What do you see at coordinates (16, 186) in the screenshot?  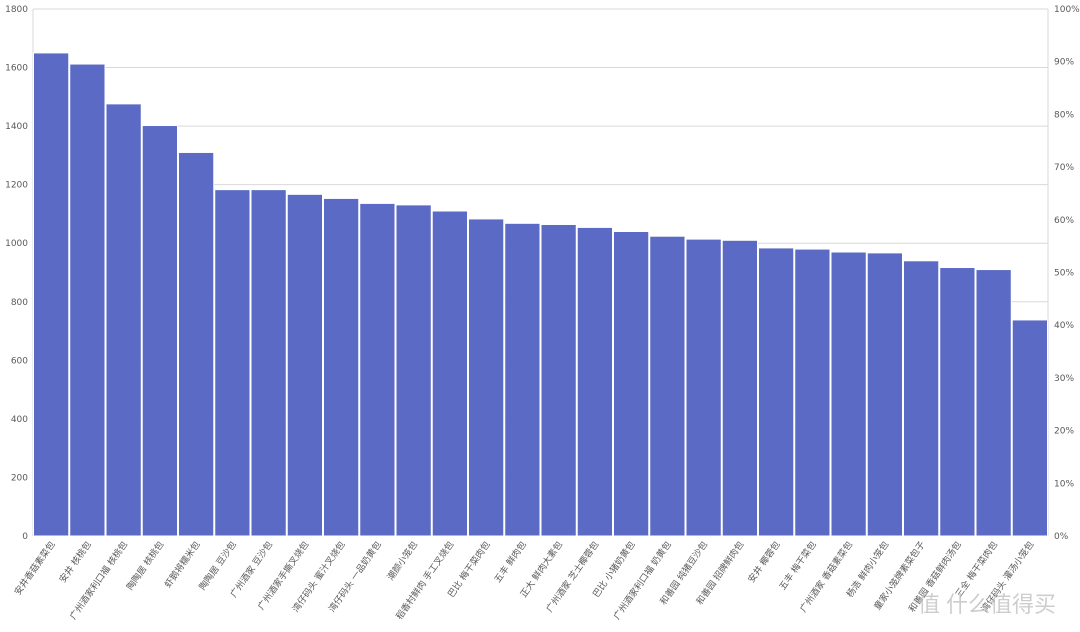 I see `y-tick-label: 1200` at bounding box center [16, 186].